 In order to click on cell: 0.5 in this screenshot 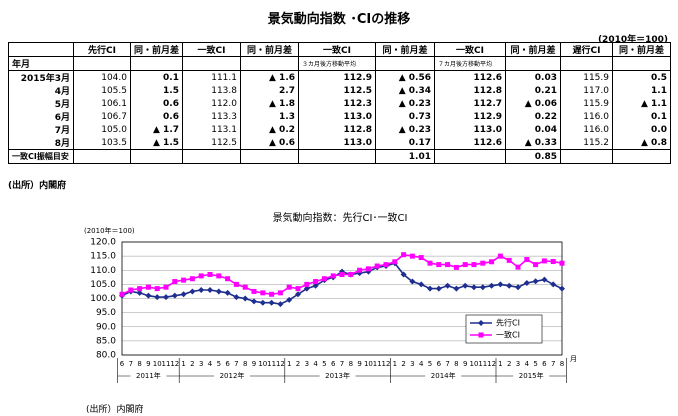, I will do `click(641, 77)`.